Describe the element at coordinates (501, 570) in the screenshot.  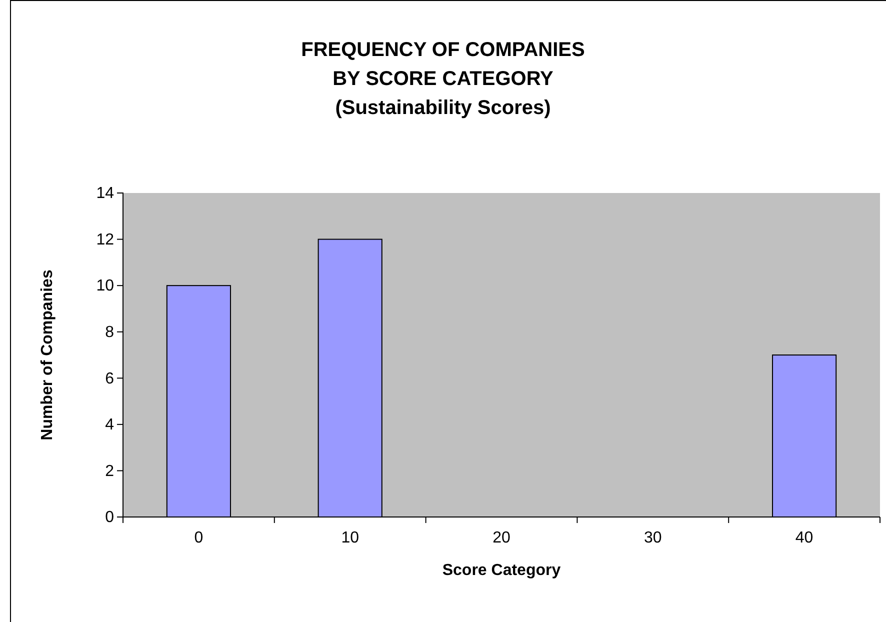
I see `x-axis-title: Score Category` at that location.